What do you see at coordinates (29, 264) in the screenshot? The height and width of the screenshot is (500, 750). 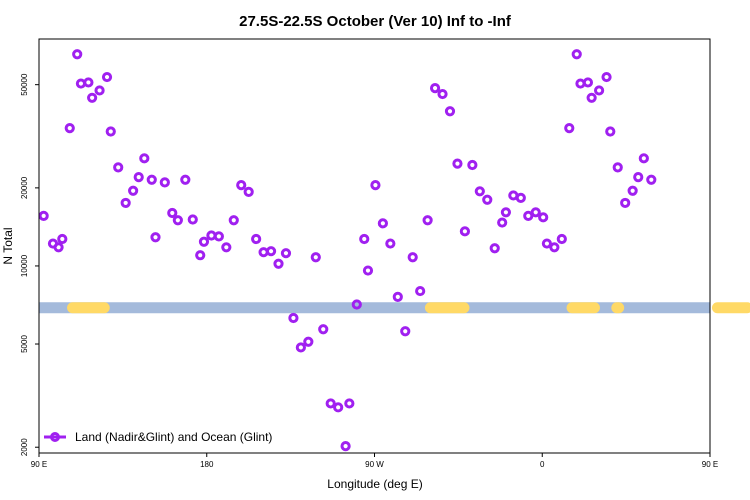 I see `y-axis-ticks: 2000 5000 10000 20000 50000` at bounding box center [29, 264].